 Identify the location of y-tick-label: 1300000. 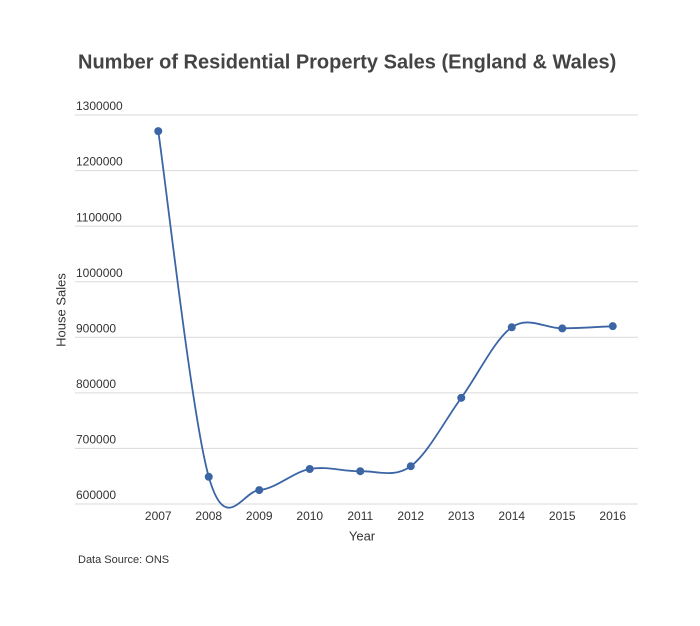
(99, 106).